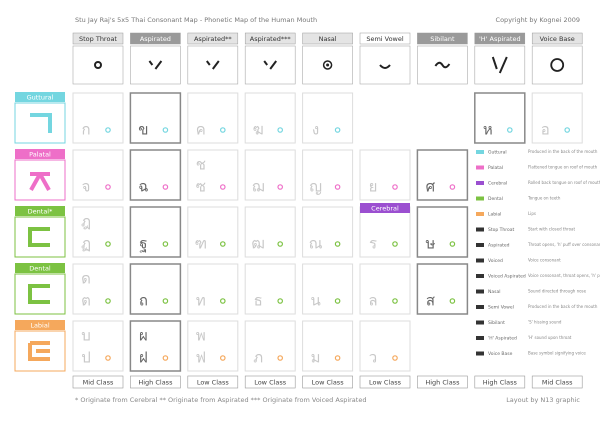 This screenshot has width=600, height=424. Describe the element at coordinates (431, 187) in the screenshot. I see `thai-letter: ศ` at that location.